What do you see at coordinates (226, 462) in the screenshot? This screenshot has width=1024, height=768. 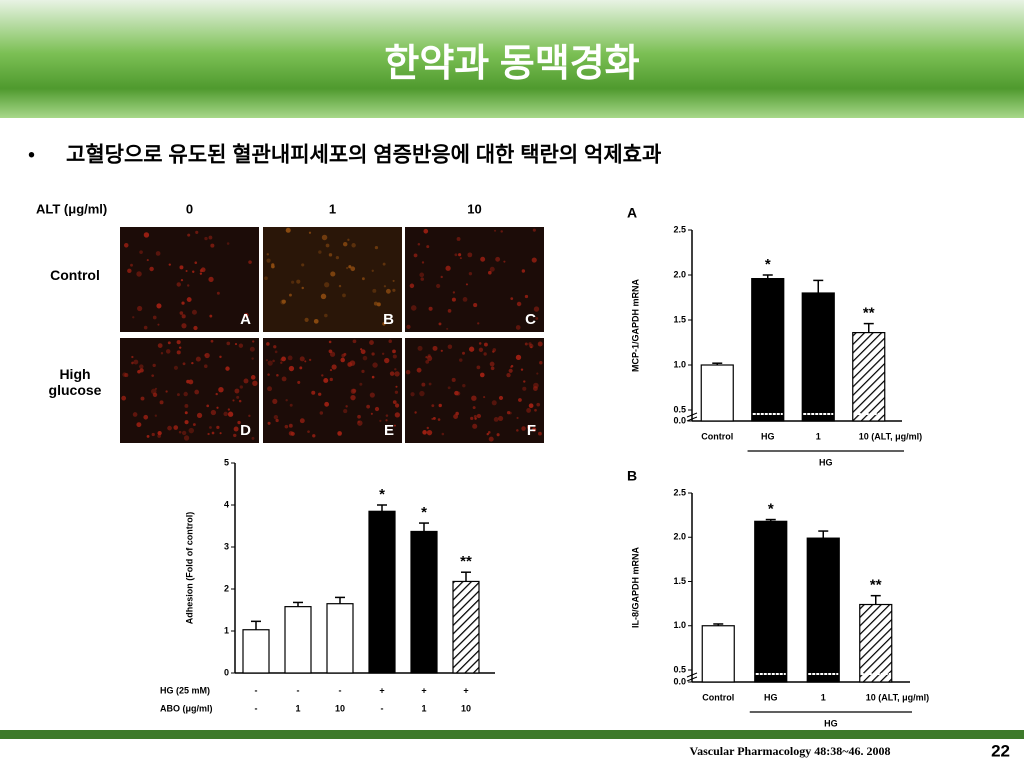 I see `y-tick-label: 5` at bounding box center [226, 462].